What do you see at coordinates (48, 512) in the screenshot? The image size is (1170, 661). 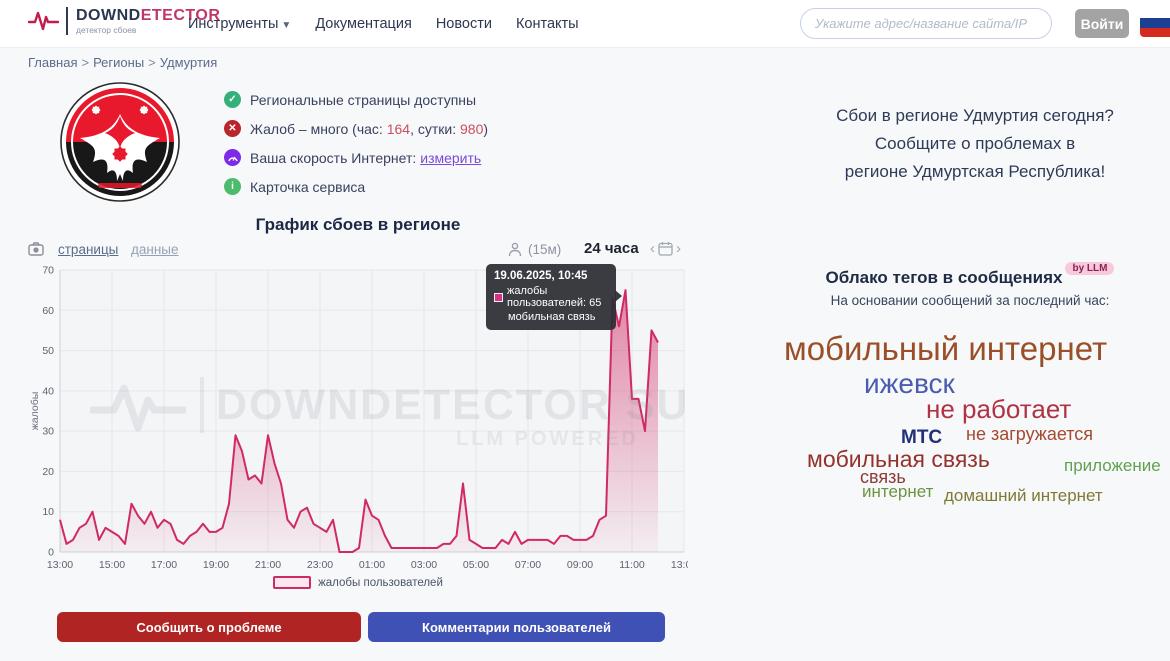 I see `svg-text: 10` at bounding box center [48, 512].